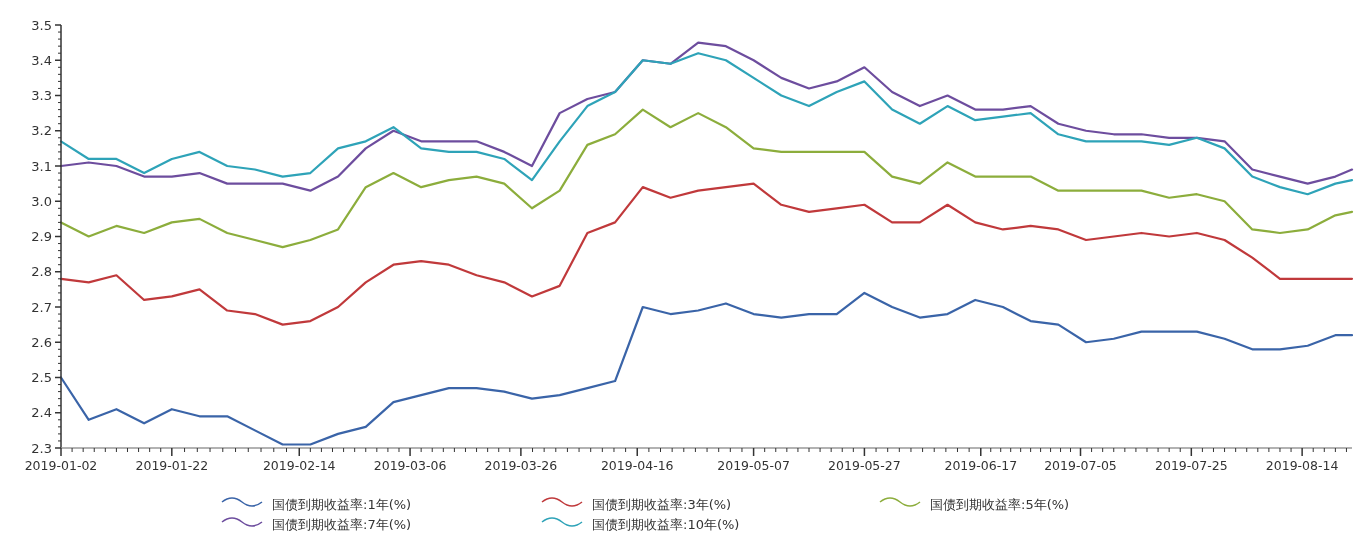 The height and width of the screenshot is (537, 1357). What do you see at coordinates (41, 448) in the screenshot?
I see `y-tick-label: 2.3` at bounding box center [41, 448].